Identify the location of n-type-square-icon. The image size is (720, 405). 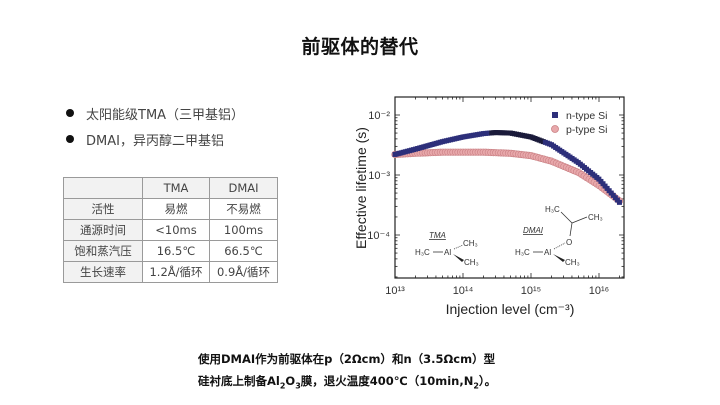
(555, 115).